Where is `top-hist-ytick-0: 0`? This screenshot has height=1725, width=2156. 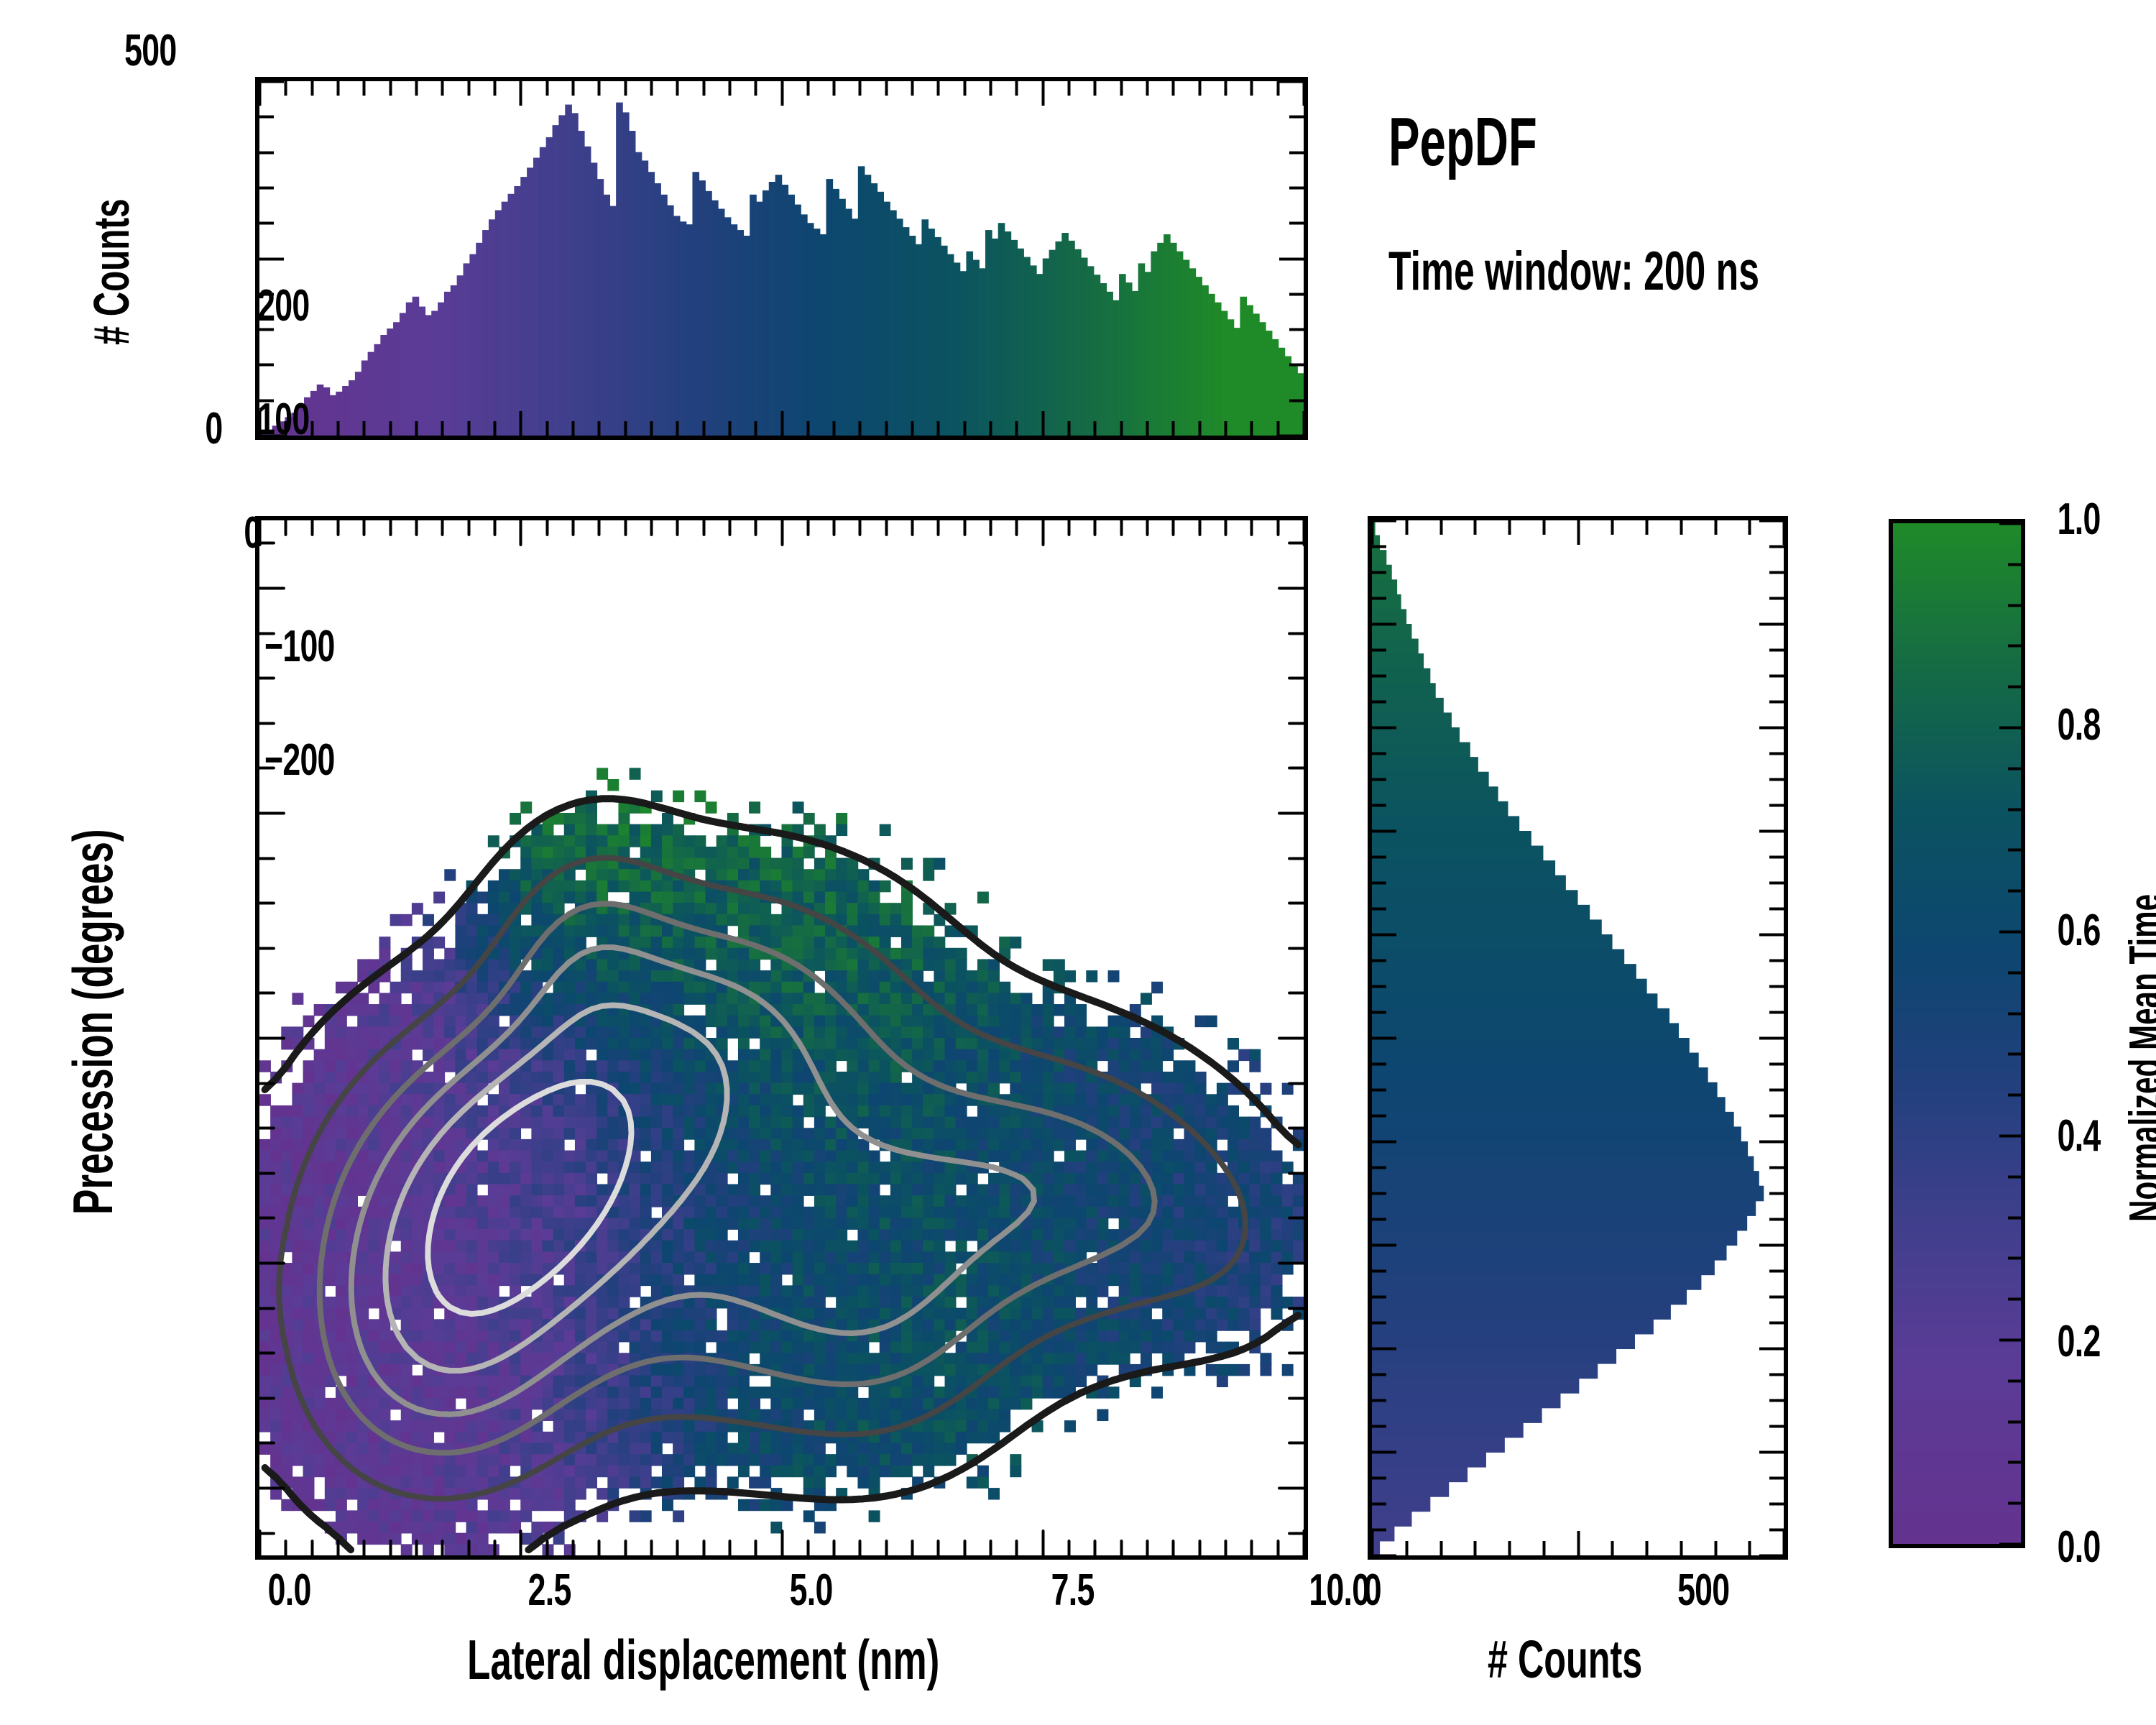 top-hist-ytick-0: 0 is located at coordinates (214, 429).